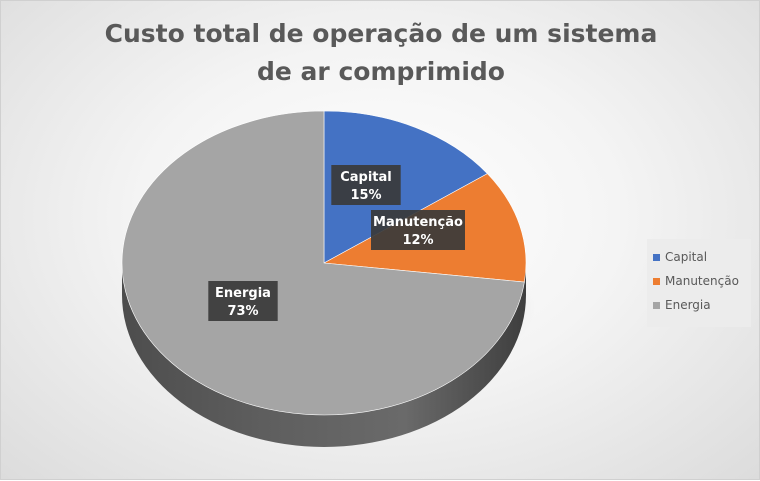 Image resolution: width=760 pixels, height=481 pixels. What do you see at coordinates (688, 305) in the screenshot?
I see `legend-label-energia: Energia` at bounding box center [688, 305].